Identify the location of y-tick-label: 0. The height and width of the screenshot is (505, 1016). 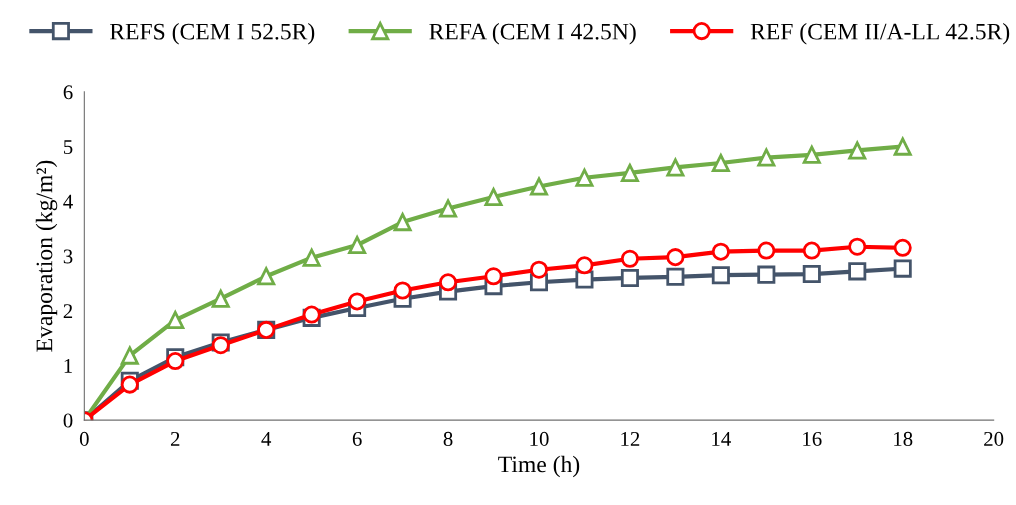
(68, 420).